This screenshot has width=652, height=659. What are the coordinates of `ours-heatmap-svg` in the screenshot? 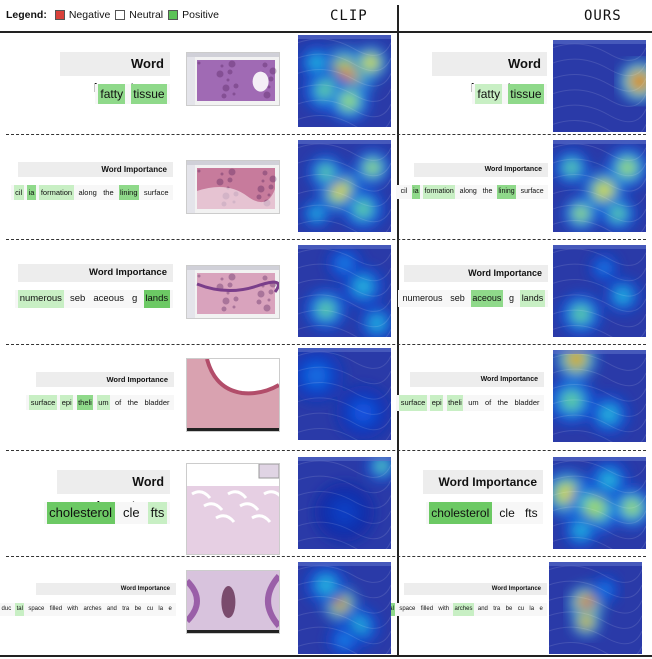 It's located at (599, 86).